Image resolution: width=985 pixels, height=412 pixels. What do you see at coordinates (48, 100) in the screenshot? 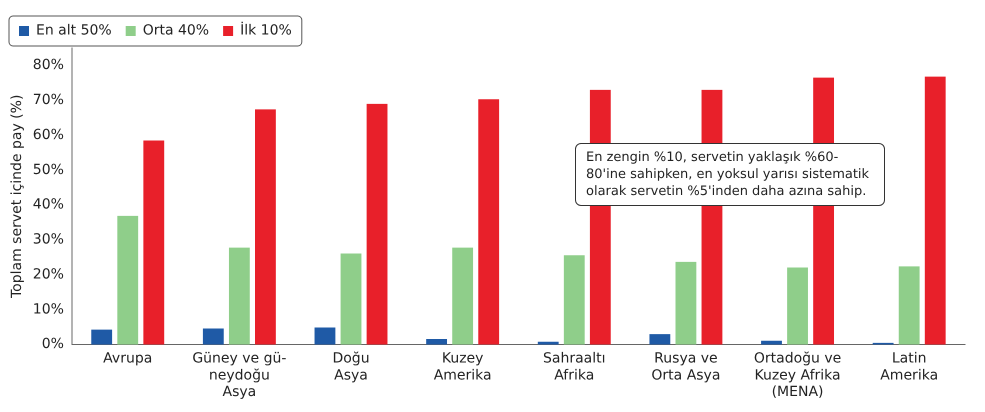
I see `y-tick-label: 70%` at bounding box center [48, 100].